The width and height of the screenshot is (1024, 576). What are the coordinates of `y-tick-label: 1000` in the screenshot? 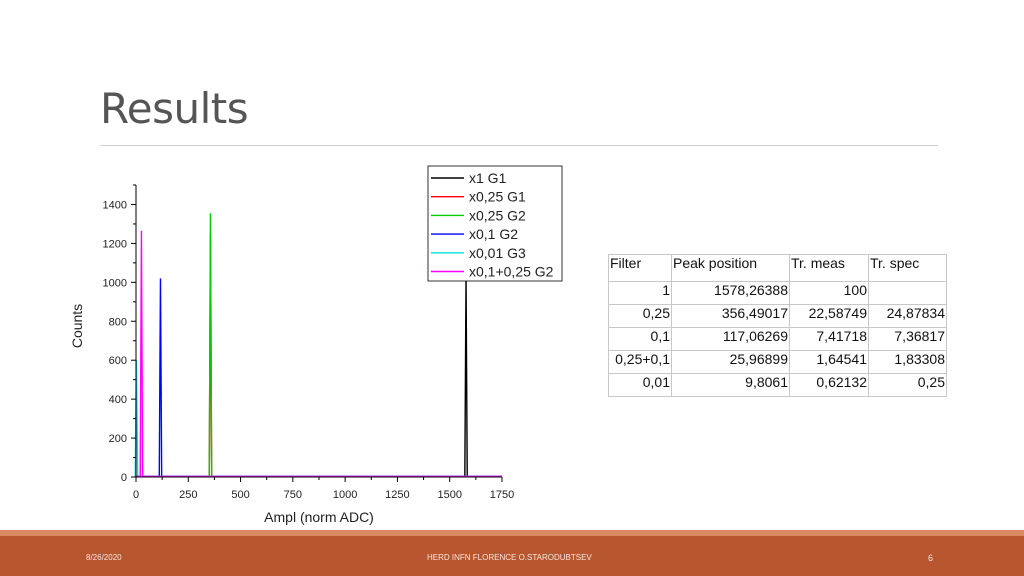 It's located at (115, 283).